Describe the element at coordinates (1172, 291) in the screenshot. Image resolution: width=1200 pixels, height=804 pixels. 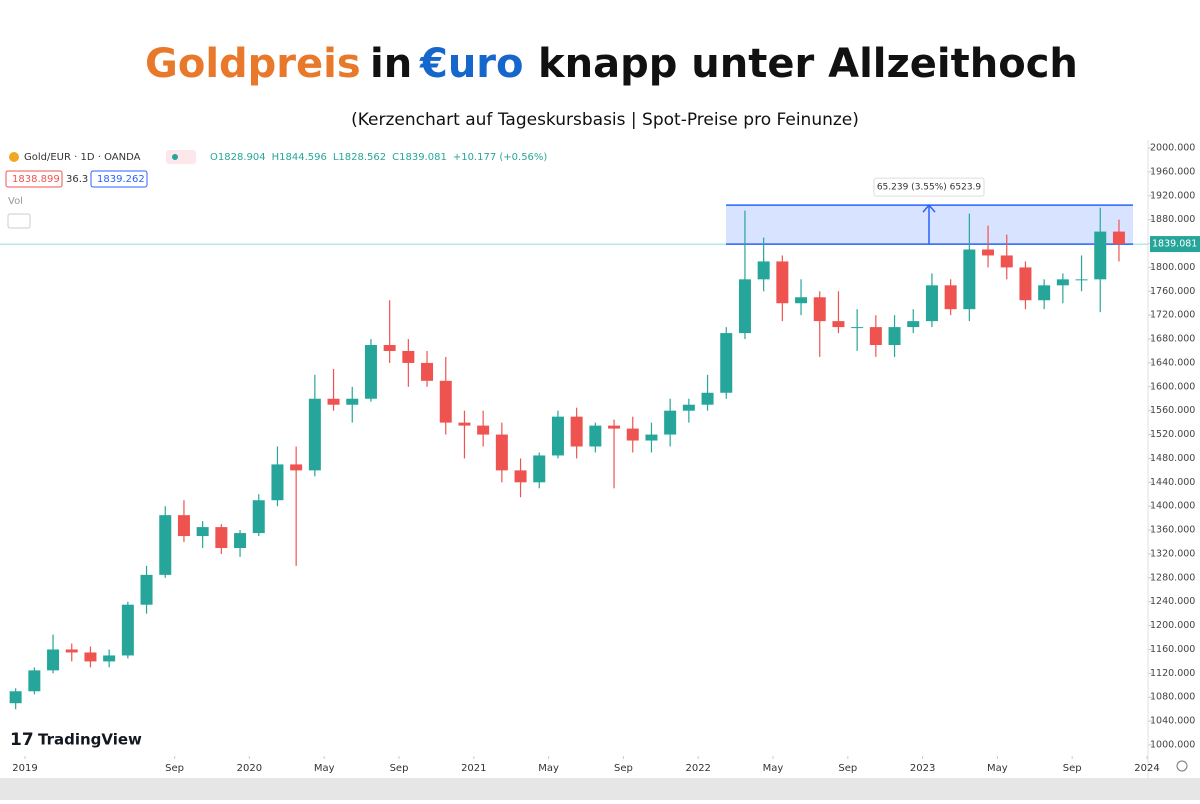
I see `y-tick-label: 1760.000` at that location.